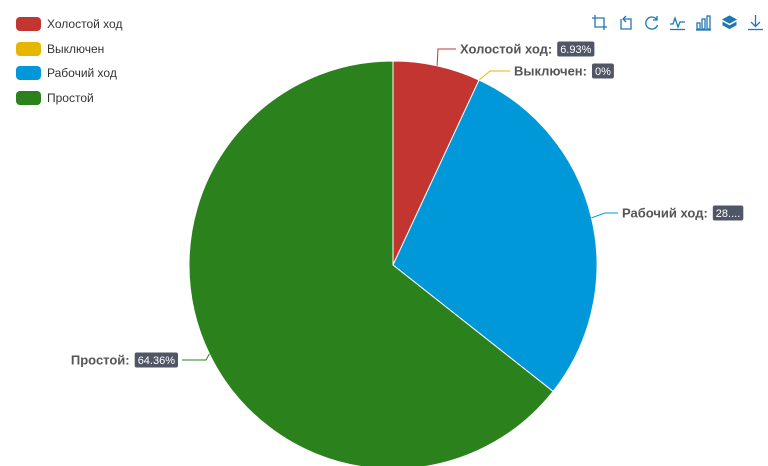 The image size is (768, 466). Describe the element at coordinates (729, 22) in the screenshot. I see `stack-icon` at that location.